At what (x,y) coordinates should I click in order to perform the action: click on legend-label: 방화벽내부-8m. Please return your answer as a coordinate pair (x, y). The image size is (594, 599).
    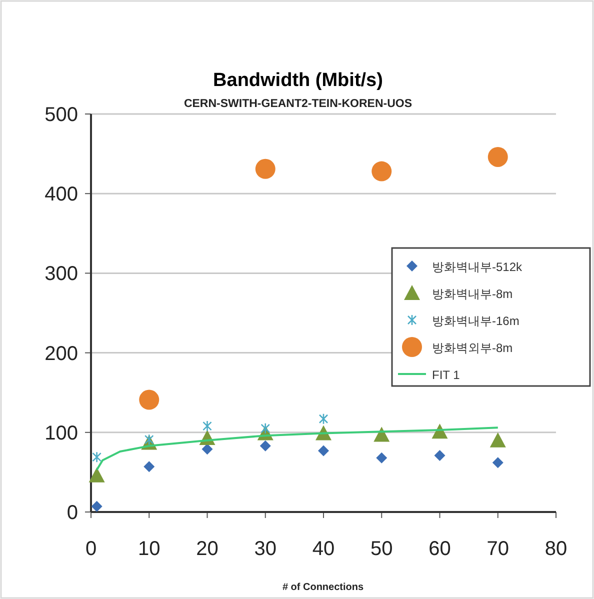
    Looking at the image, I should click on (472, 294).